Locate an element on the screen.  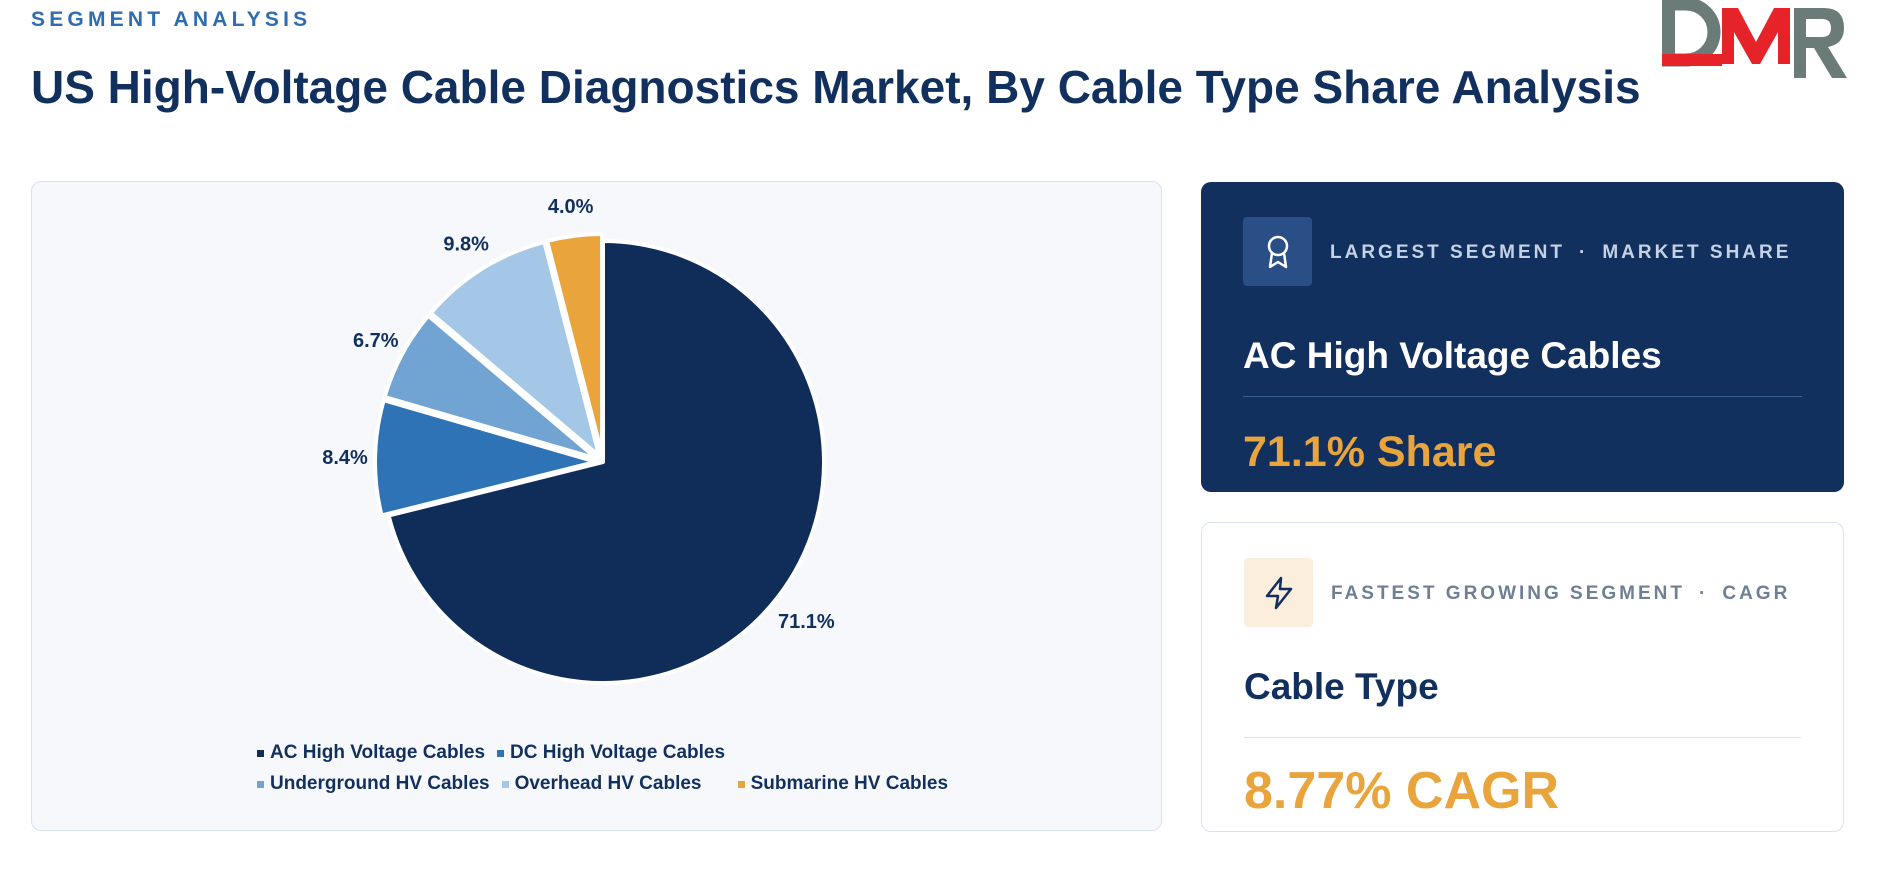
slice-label: 9.8% is located at coordinates (466, 244).